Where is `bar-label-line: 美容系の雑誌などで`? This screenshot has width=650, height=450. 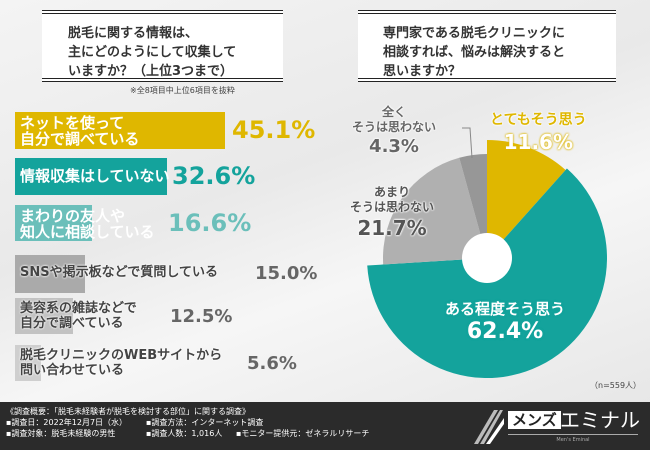 bar-label-line: 美容系の雑誌などで is located at coordinates (78, 308).